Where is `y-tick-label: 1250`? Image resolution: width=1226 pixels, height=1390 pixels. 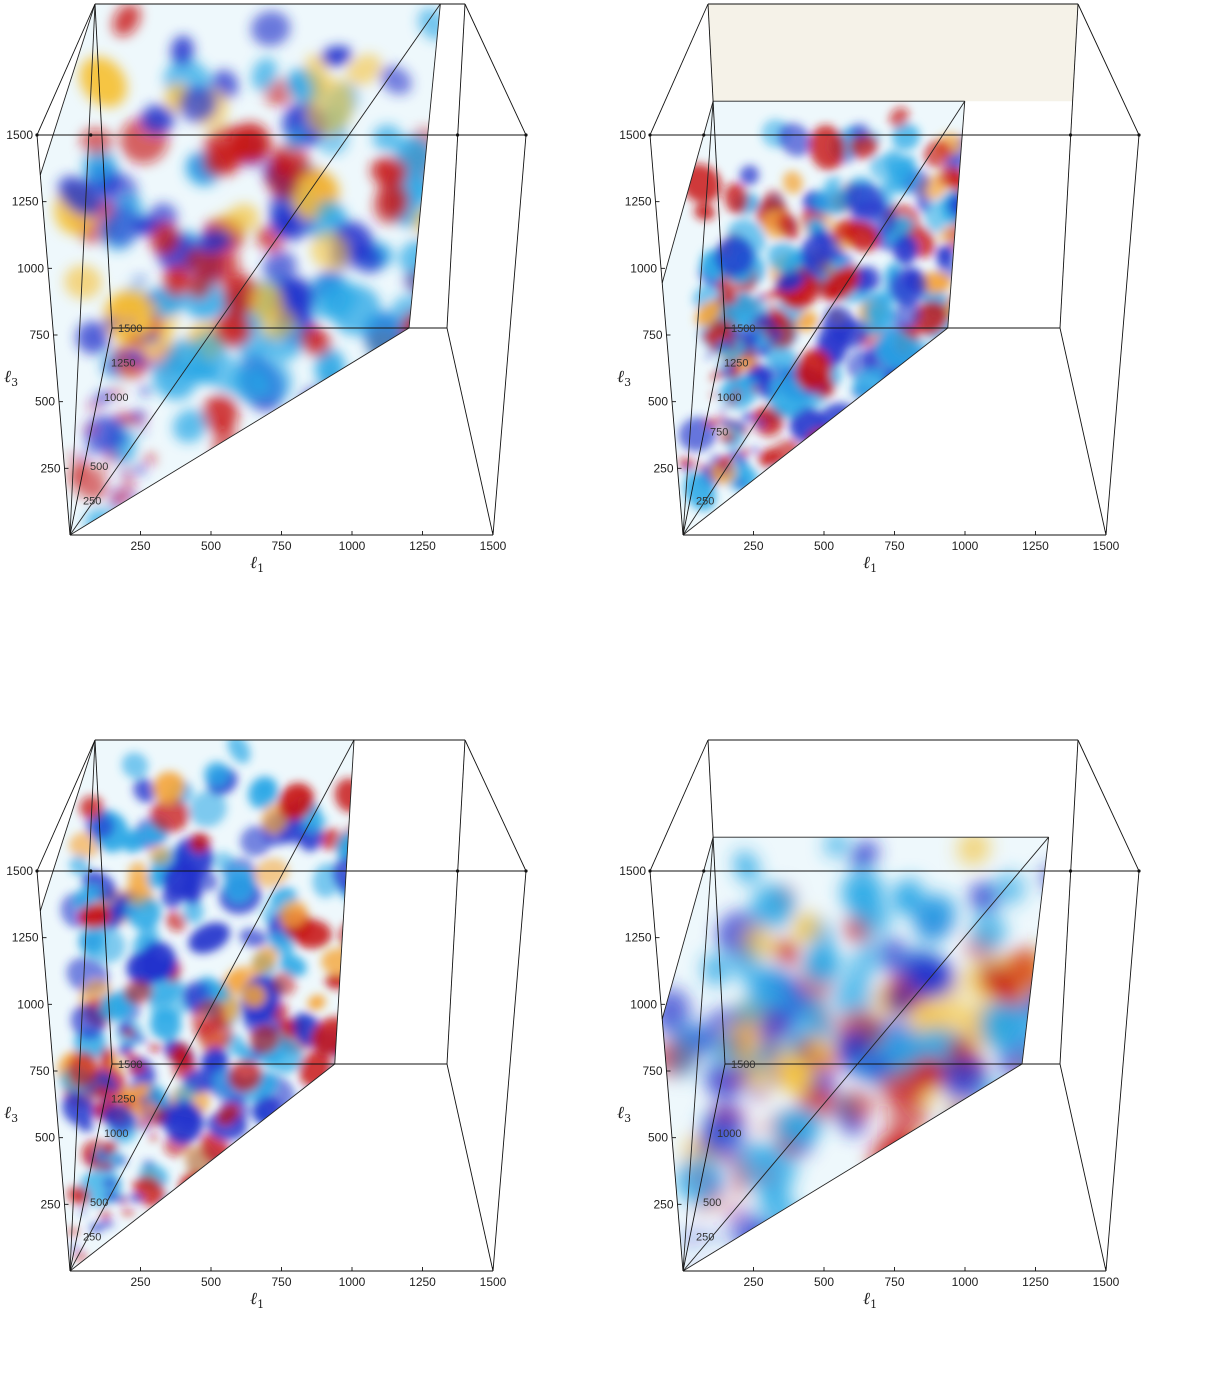
y-tick-label: 1250 is located at coordinates (638, 202).